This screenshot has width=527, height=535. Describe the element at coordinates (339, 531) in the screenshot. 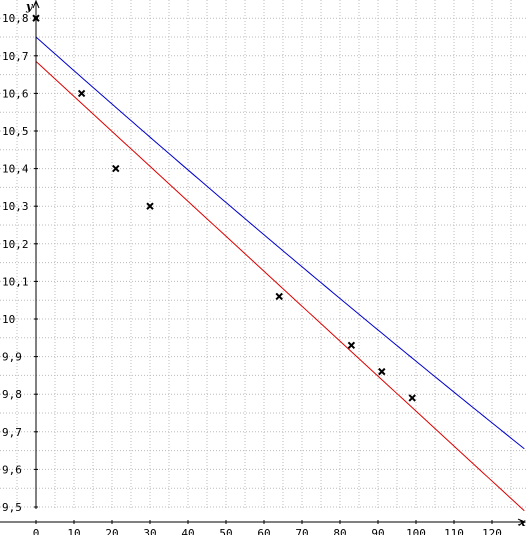

I see `x-tick-label: 80` at that location.